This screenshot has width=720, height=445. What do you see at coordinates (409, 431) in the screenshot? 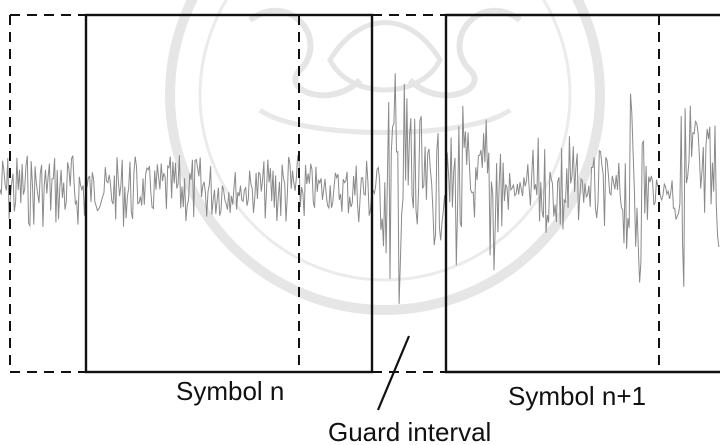
I see `guard-interval-label: Guard interval` at bounding box center [409, 431].